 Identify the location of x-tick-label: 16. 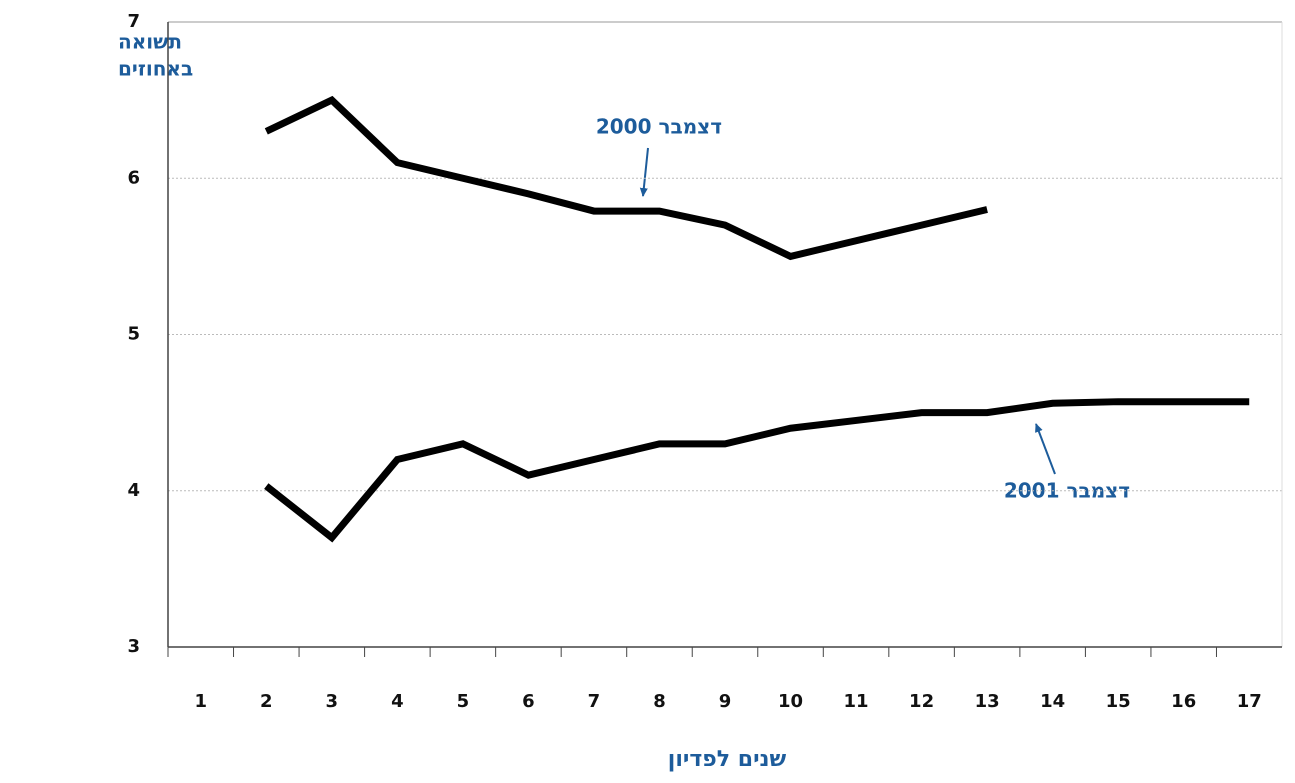
(1183, 701).